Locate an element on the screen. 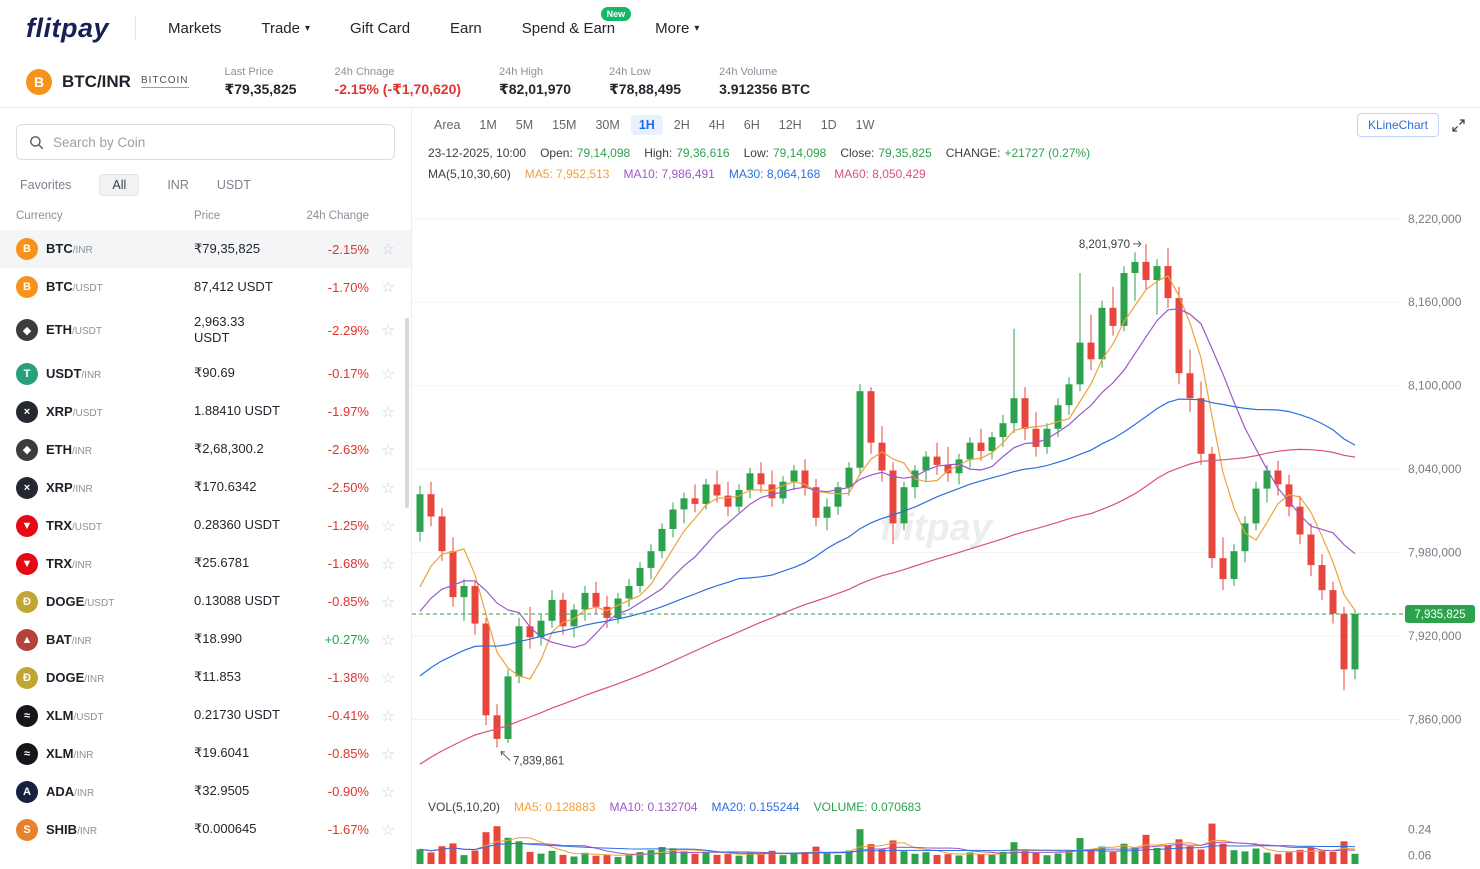  timeframe-1w-button: 1W is located at coordinates (865, 125).